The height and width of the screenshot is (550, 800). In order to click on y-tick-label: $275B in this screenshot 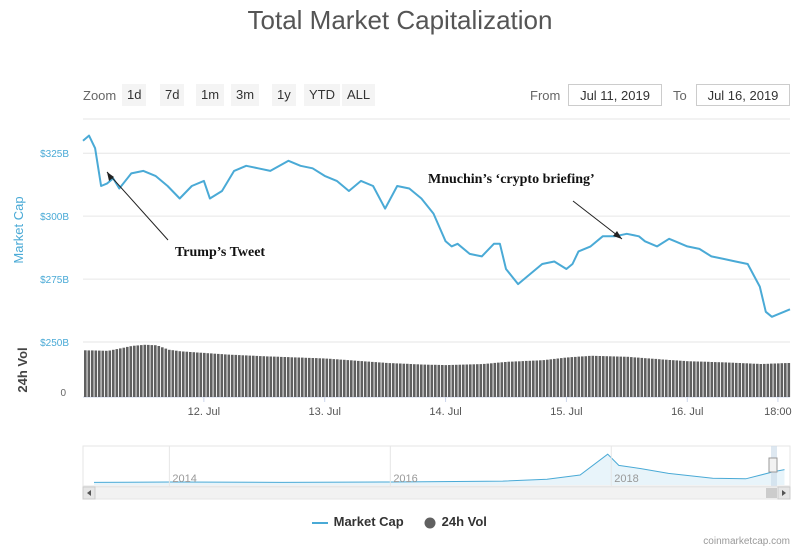, I will do `click(54, 280)`.